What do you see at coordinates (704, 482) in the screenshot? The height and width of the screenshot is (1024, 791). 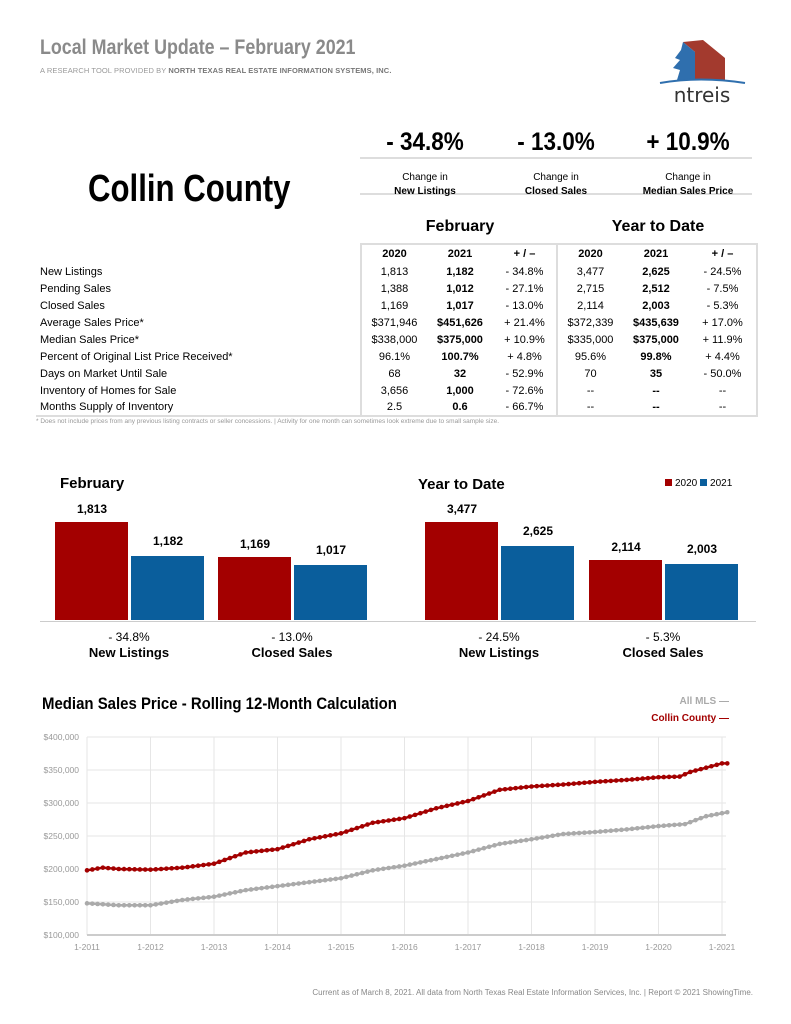 I see `legend-swatch-2021` at bounding box center [704, 482].